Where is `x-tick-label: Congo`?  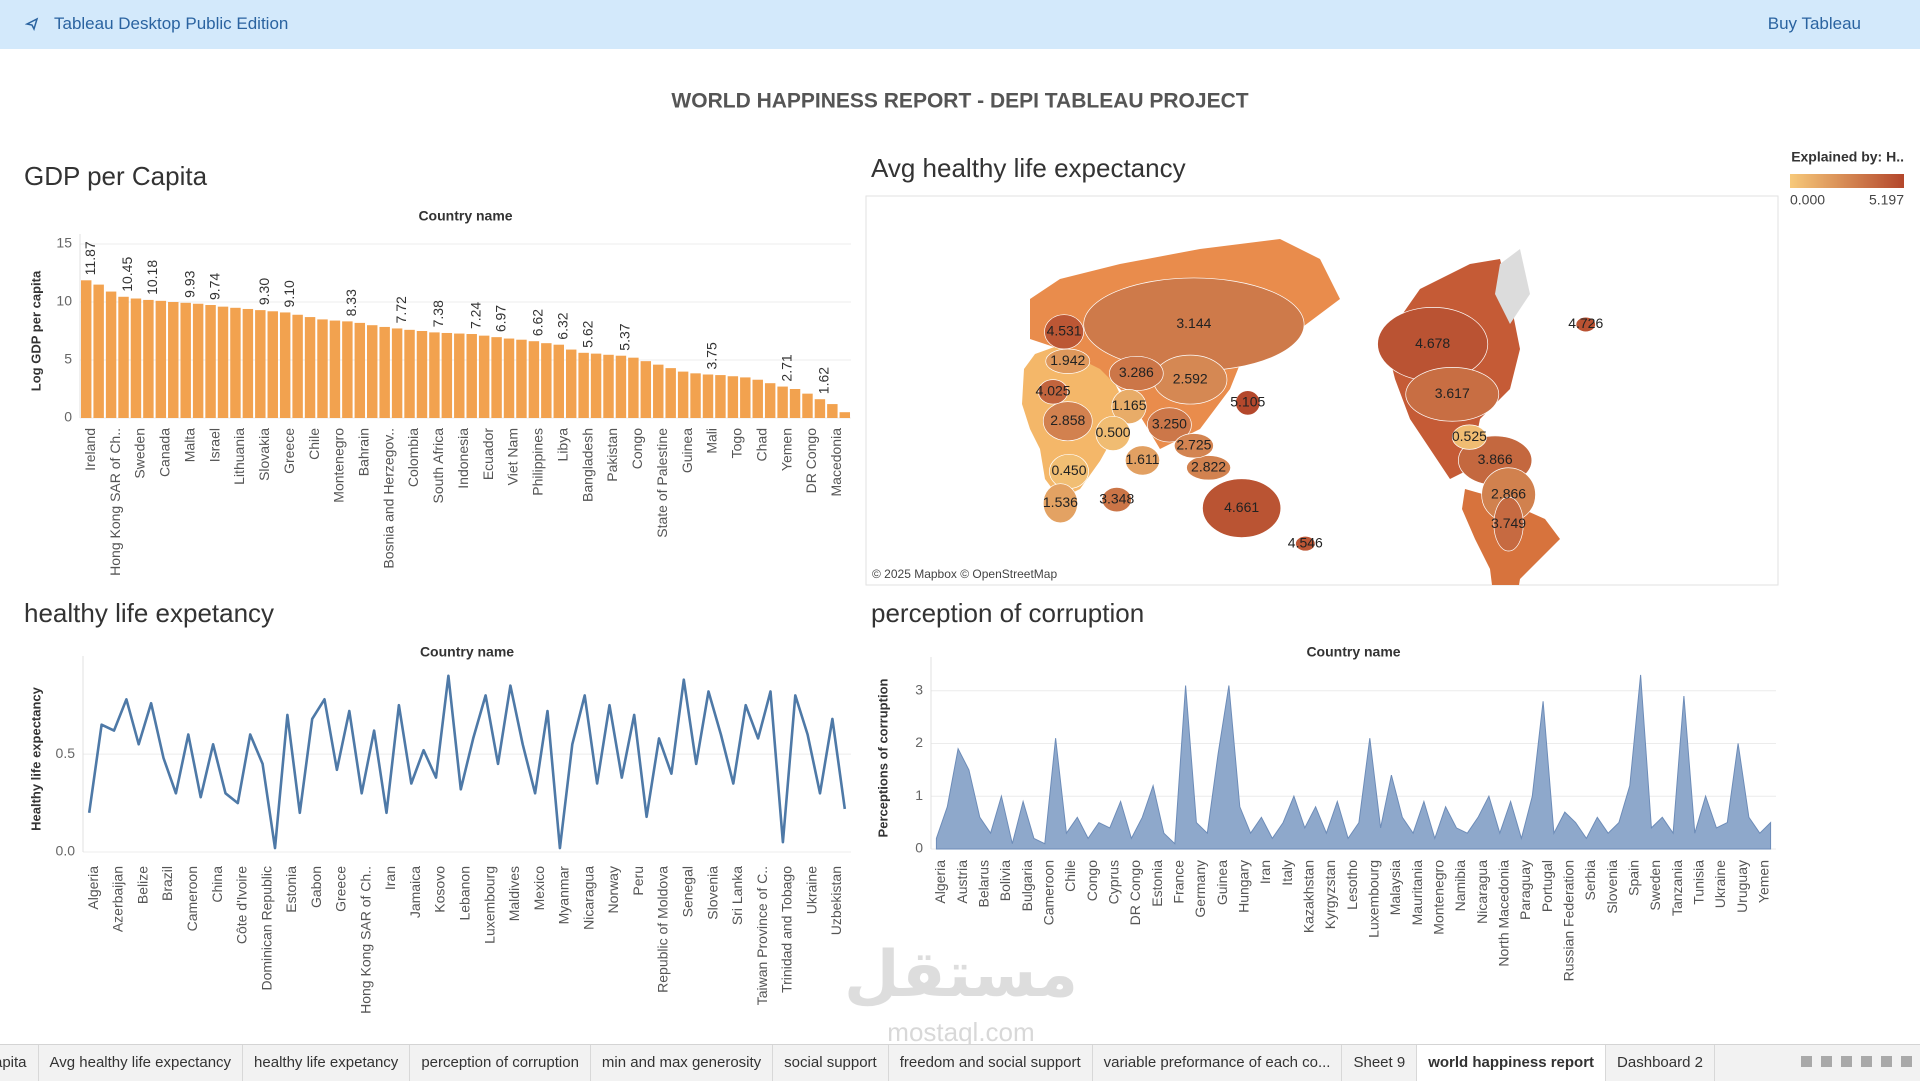 x-tick-label: Congo is located at coordinates (1092, 880).